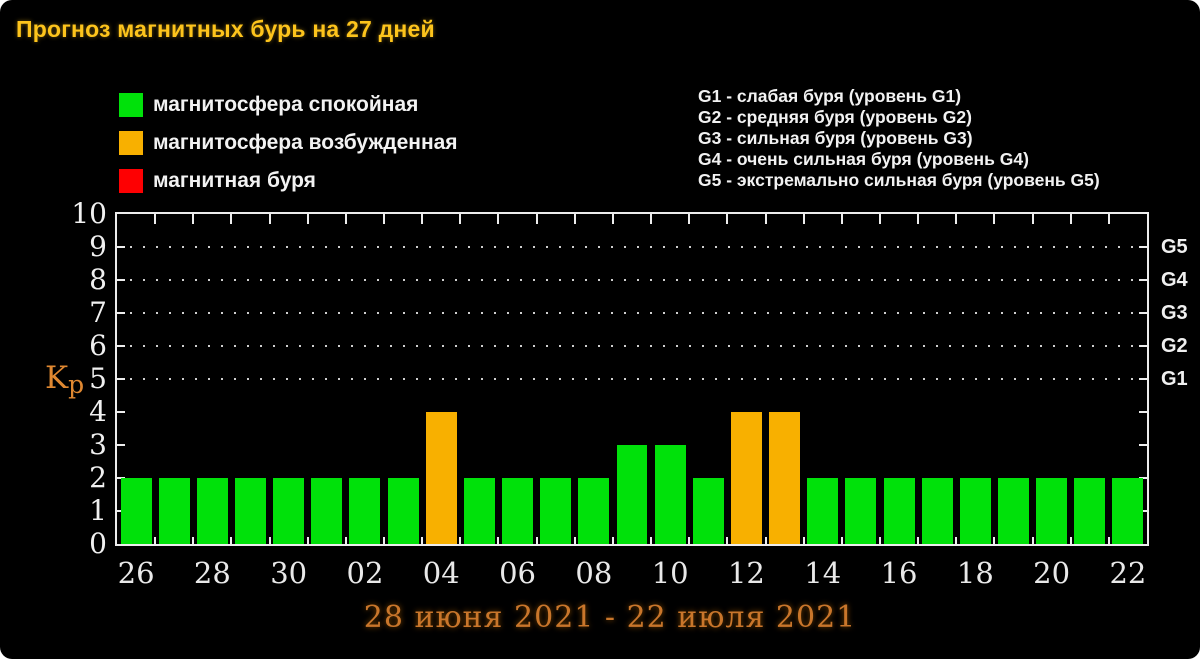 The image size is (1200, 659). I want to click on storm-scale-line-g3: G3 - сильная буря (уровень G3), so click(835, 138).